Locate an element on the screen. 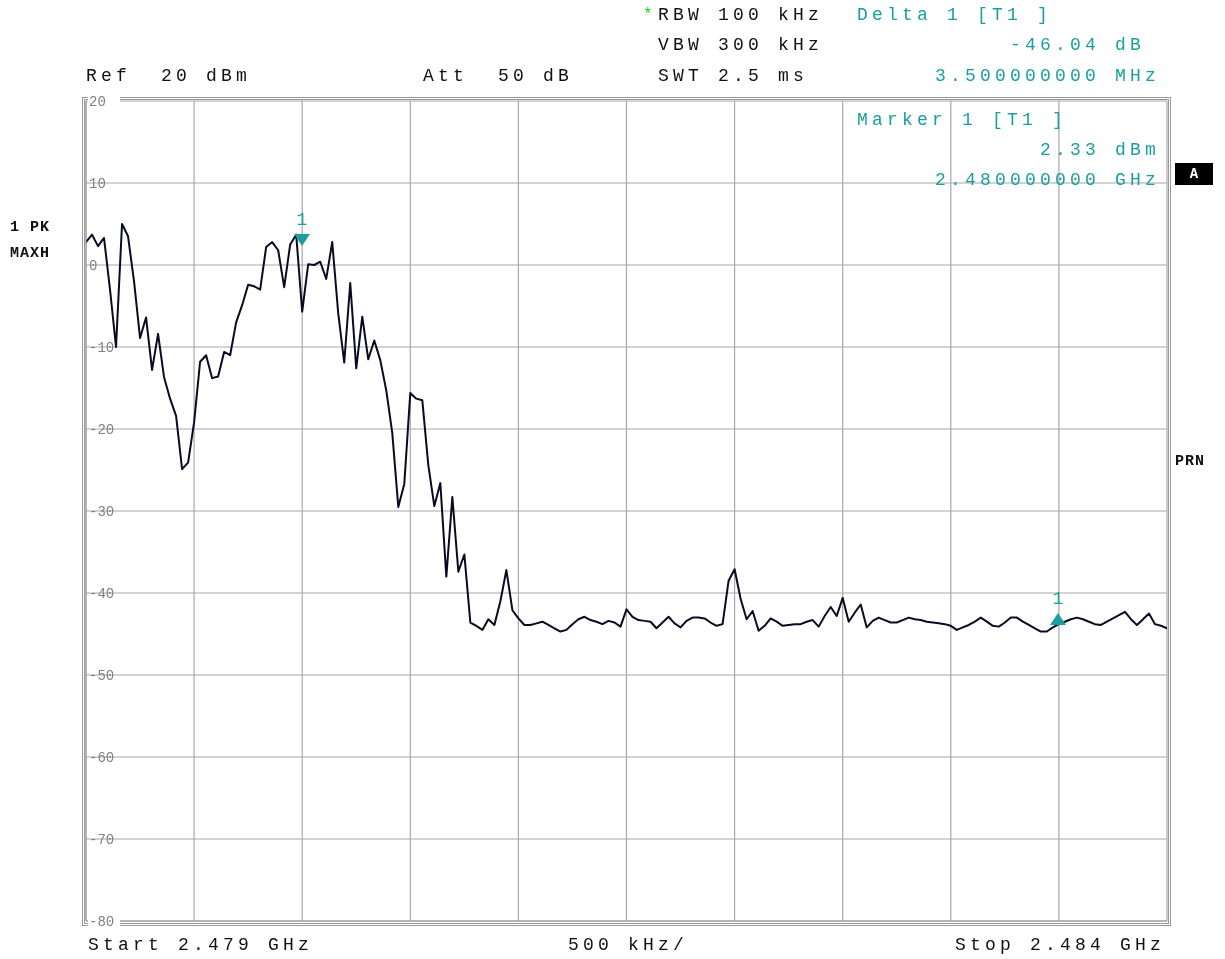  text: Delta 1 [T1 ] is located at coordinates (955, 15).